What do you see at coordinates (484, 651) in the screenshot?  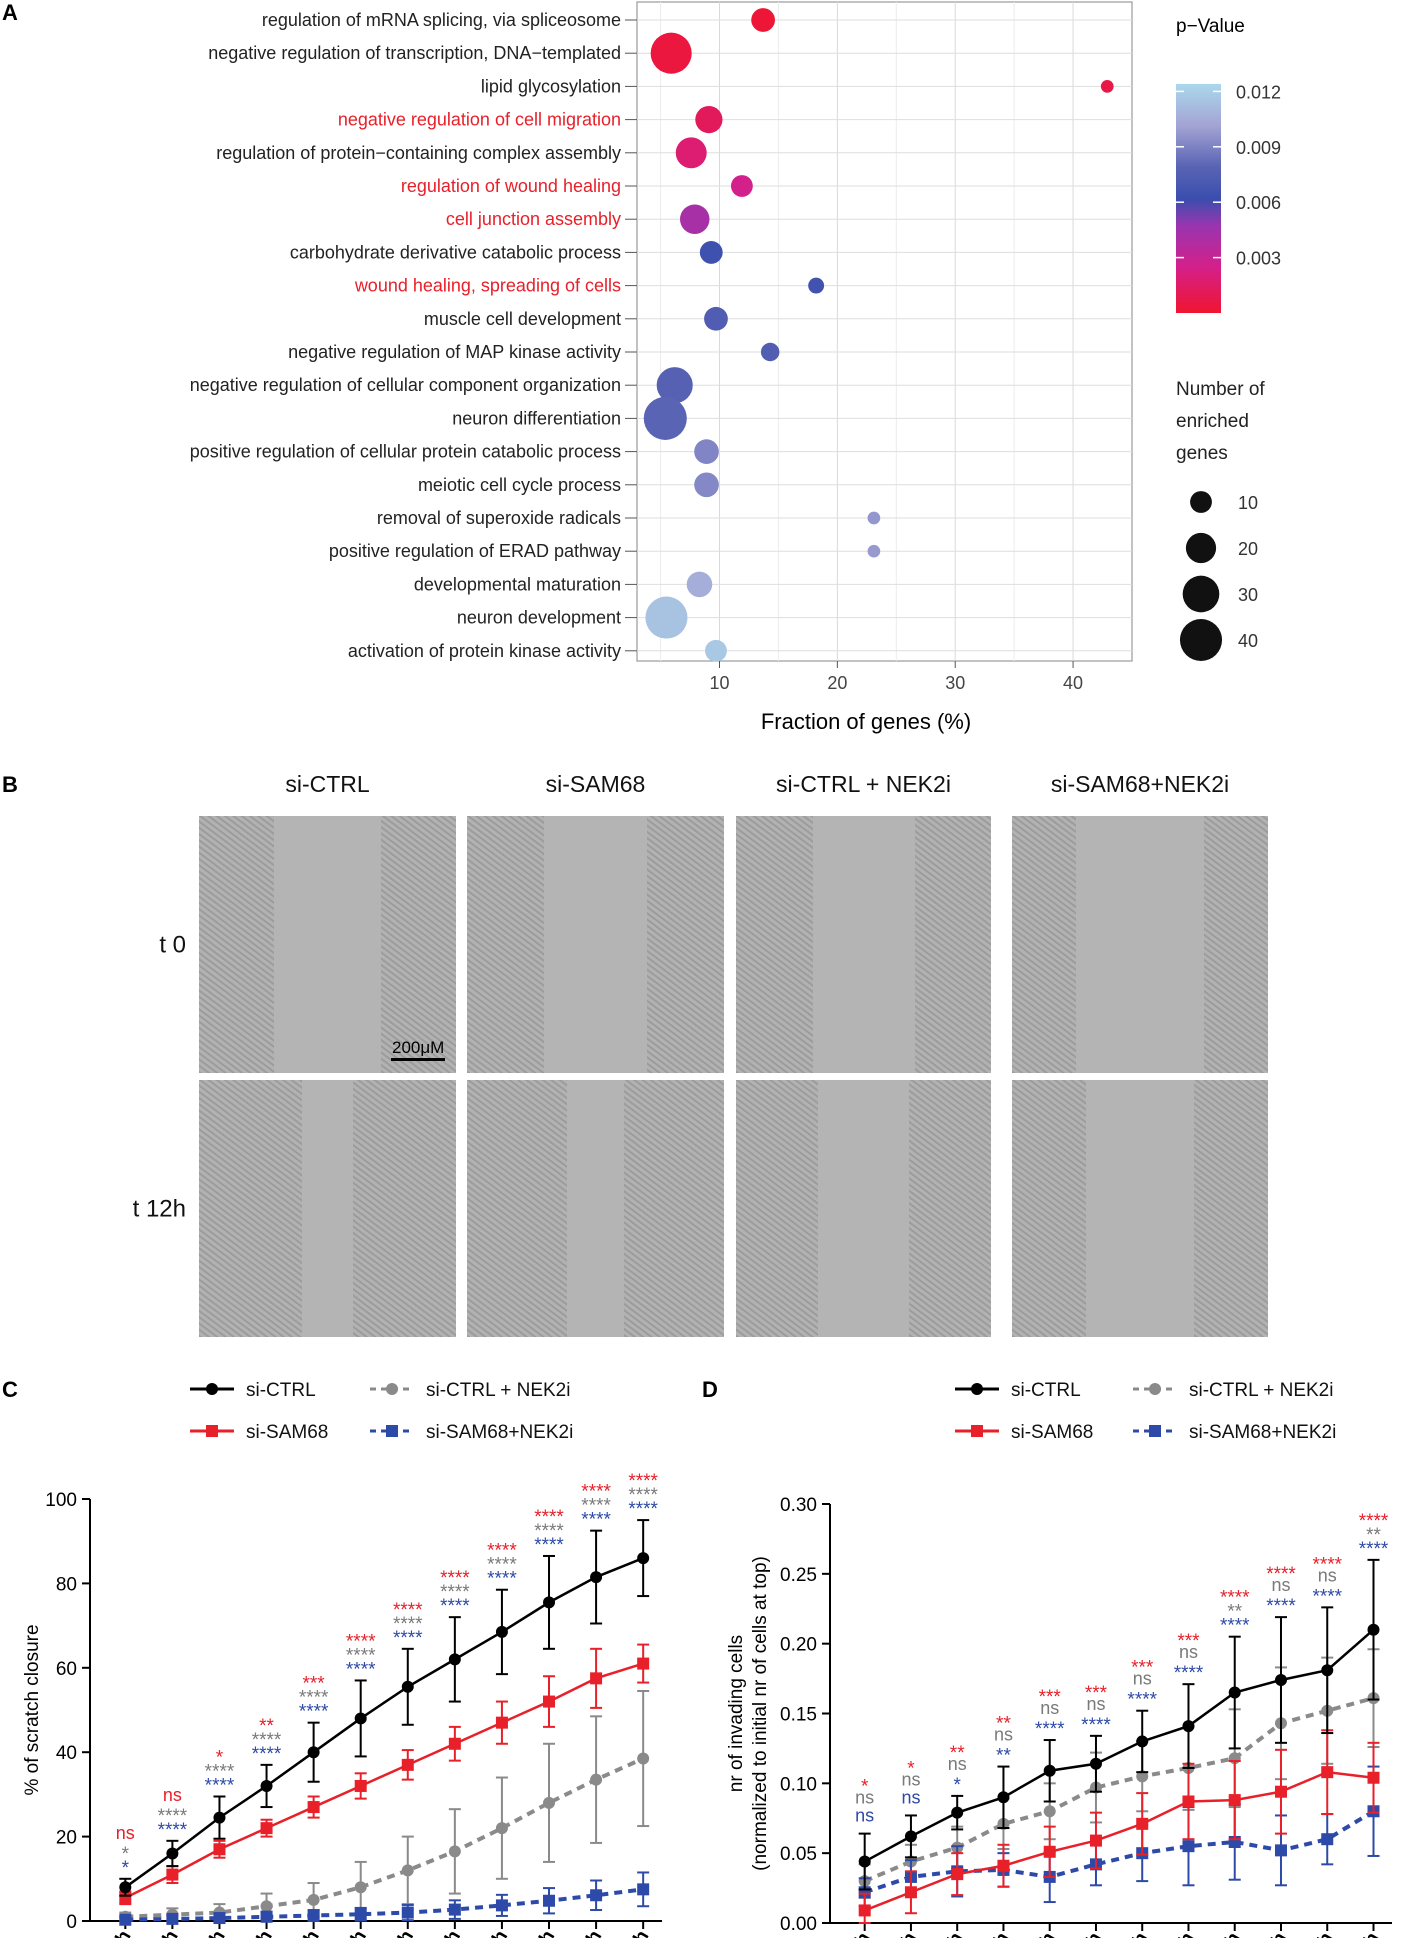 I see `term-label: activation of protein kinase activity` at bounding box center [484, 651].